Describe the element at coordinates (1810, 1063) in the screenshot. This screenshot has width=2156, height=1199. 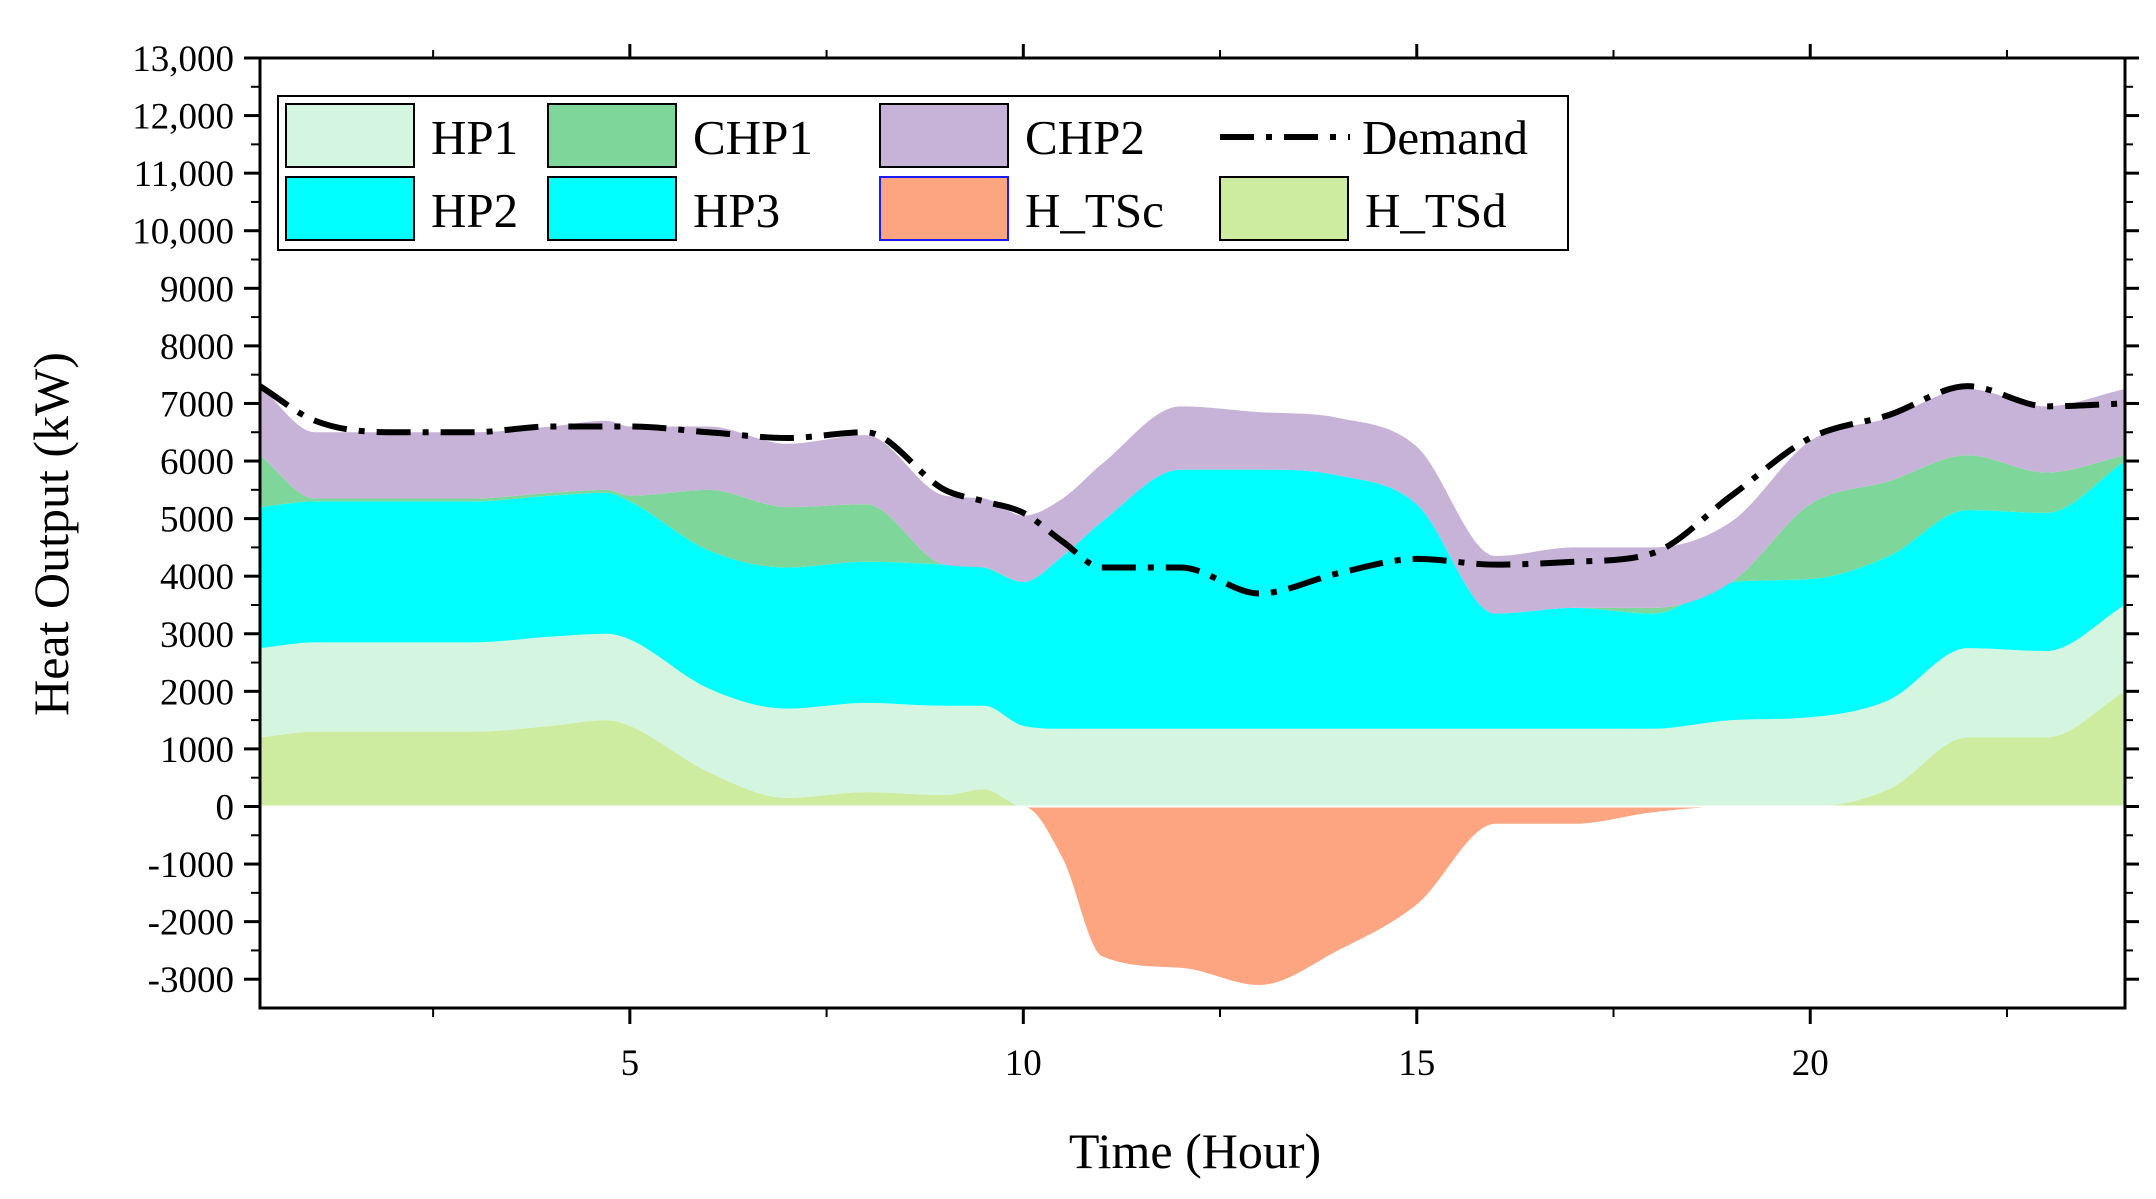
I see `x-tick-label: 20` at that location.